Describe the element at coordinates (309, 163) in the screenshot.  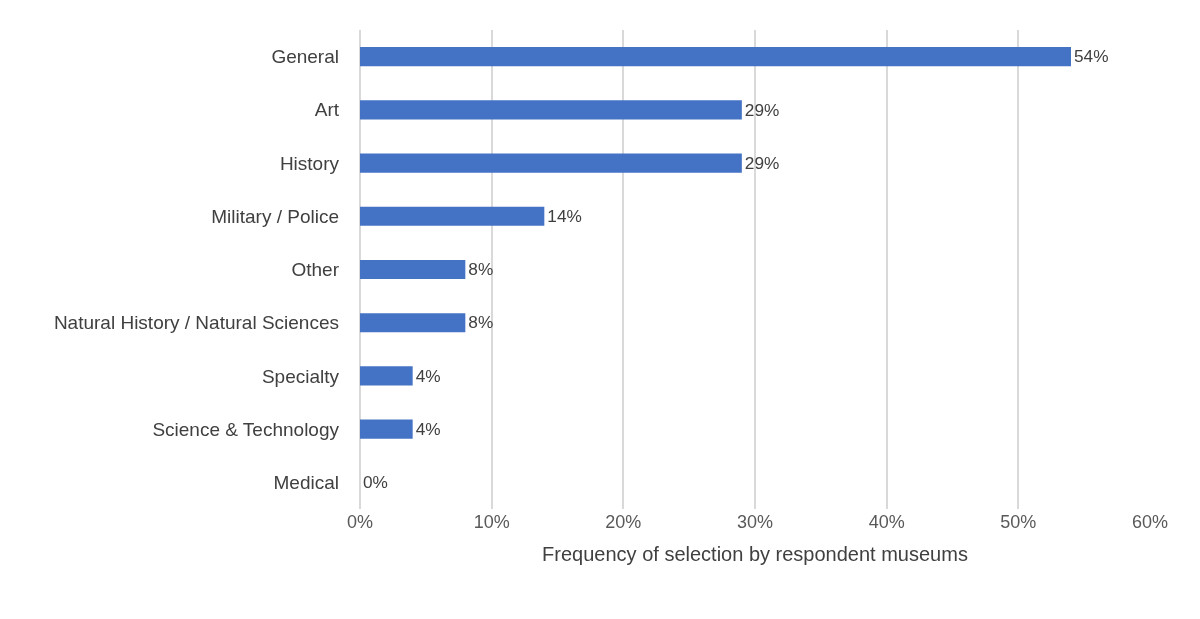
I see `y-tick-label: History` at that location.